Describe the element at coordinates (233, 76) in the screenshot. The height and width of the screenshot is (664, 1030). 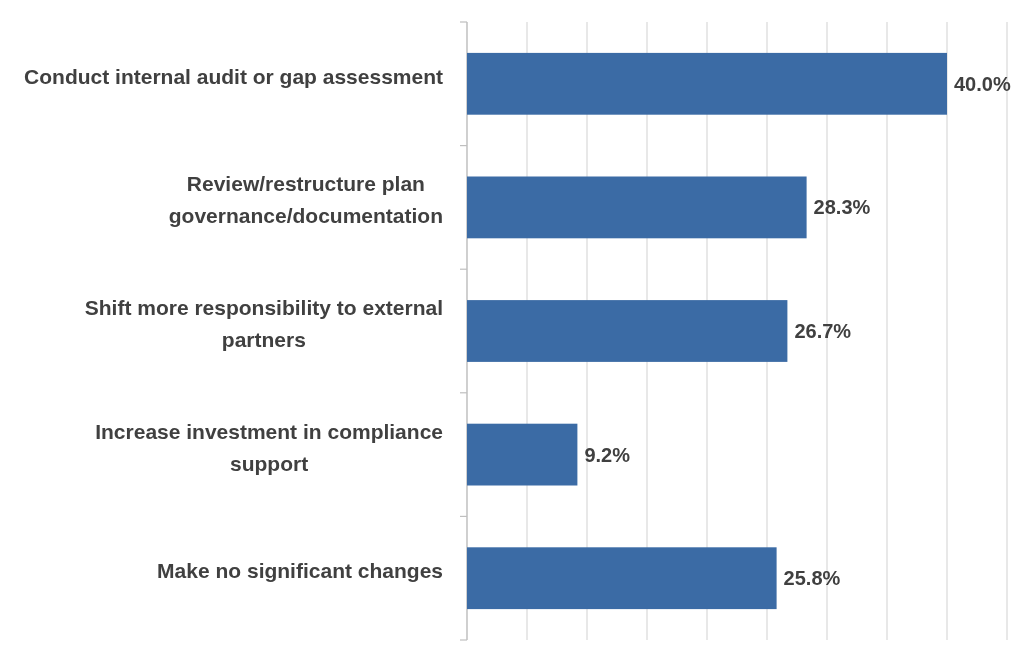
I see `y-tick-label: Conduct internal audit or gap assessment` at that location.